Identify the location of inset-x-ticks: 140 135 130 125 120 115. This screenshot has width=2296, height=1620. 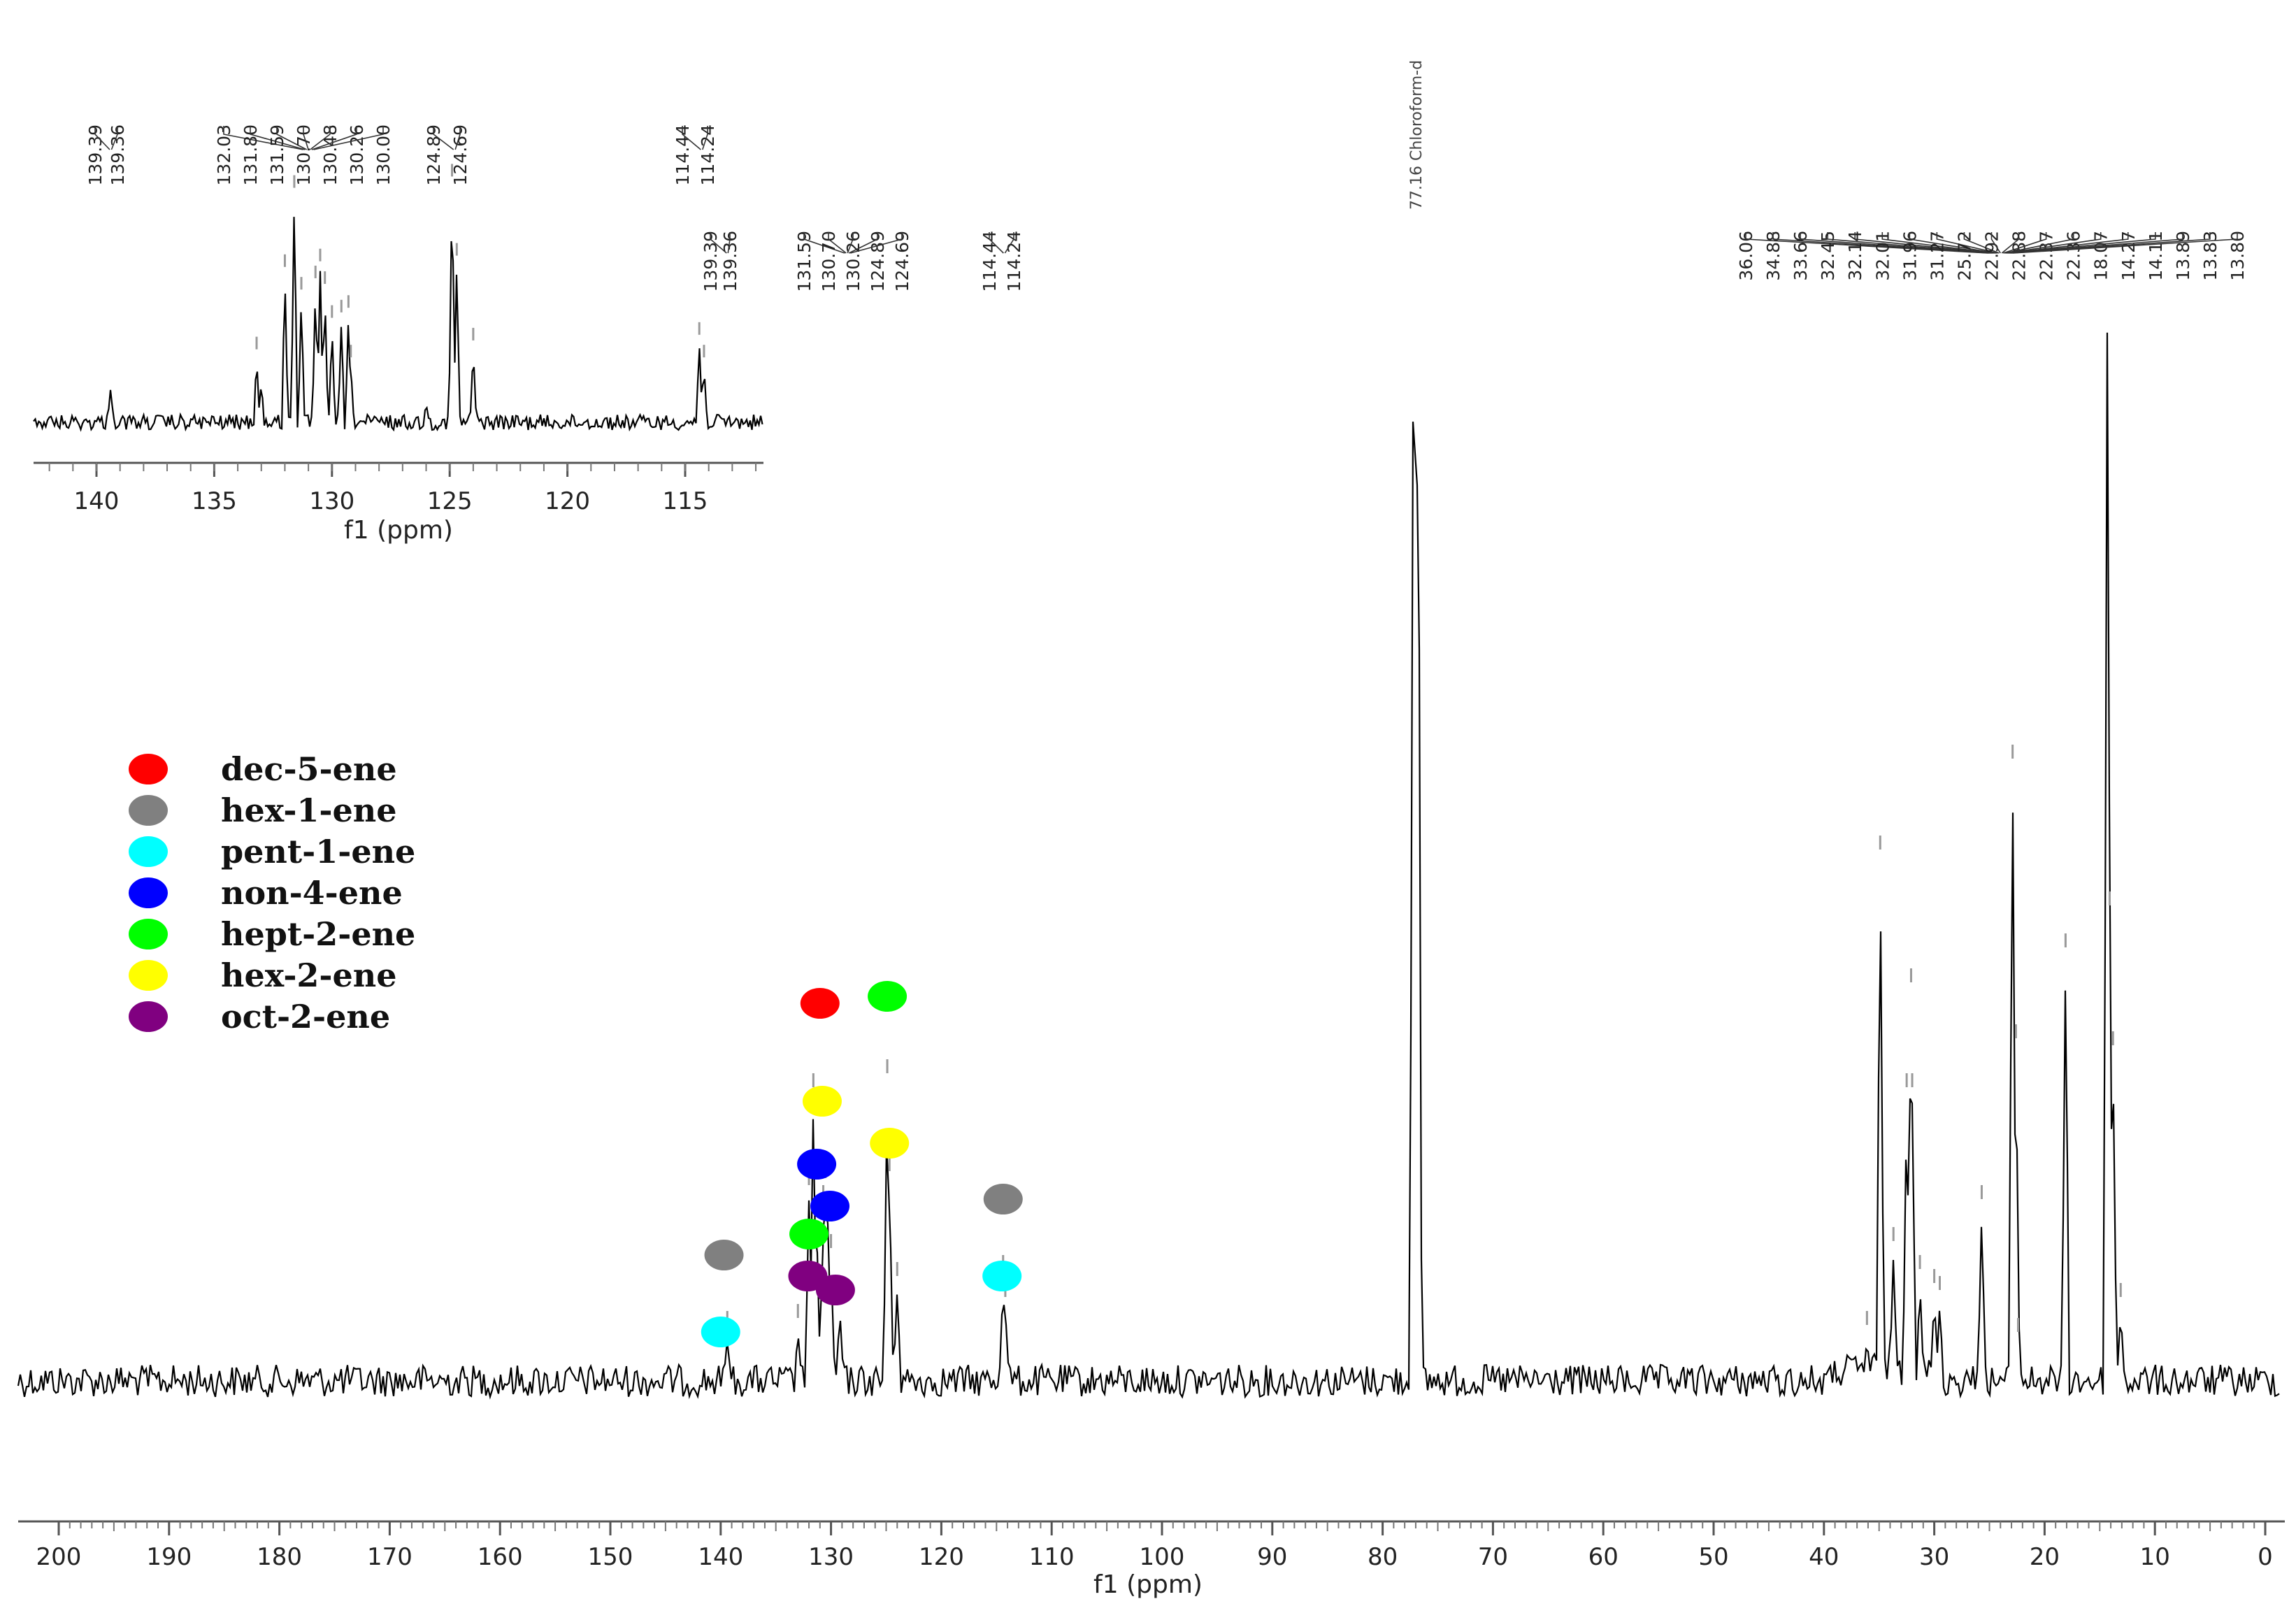
(402, 489).